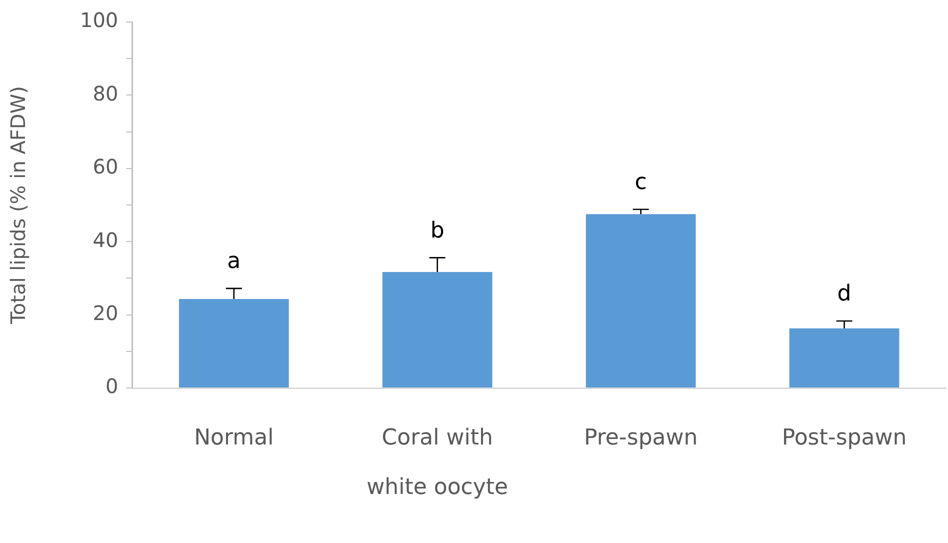 The height and width of the screenshot is (543, 948). Describe the element at coordinates (18, 205) in the screenshot. I see `y-axis-title: Total lipids (% in AFDW)` at that location.